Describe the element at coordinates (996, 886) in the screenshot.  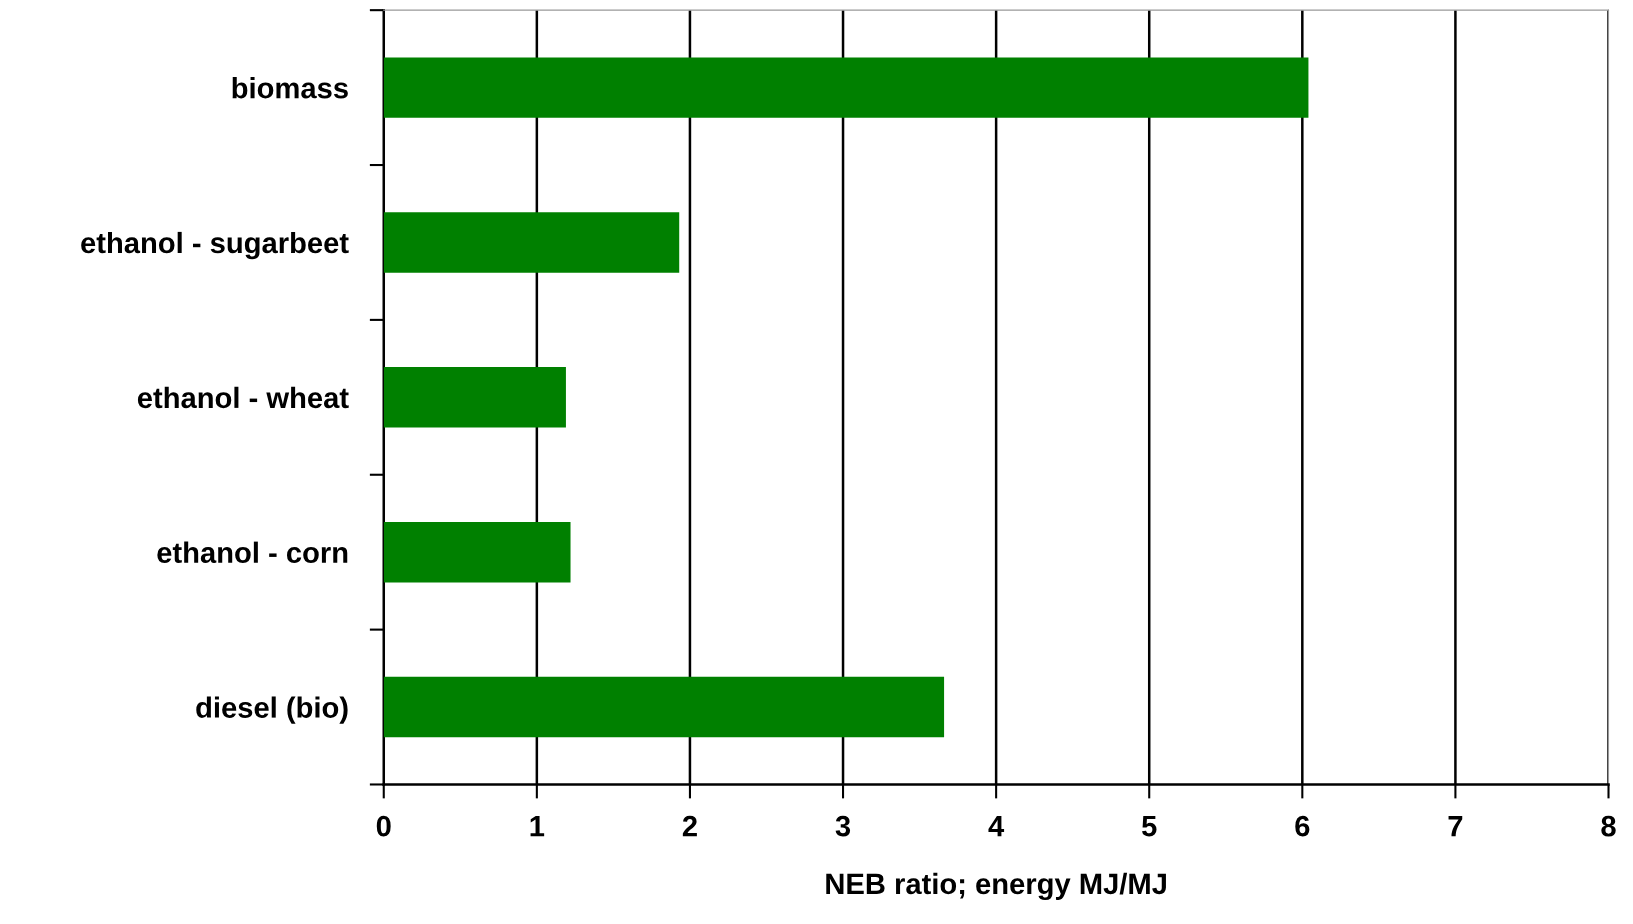
I see `x-axis-title: NEB ratio; energy MJ/MJ` at that location.